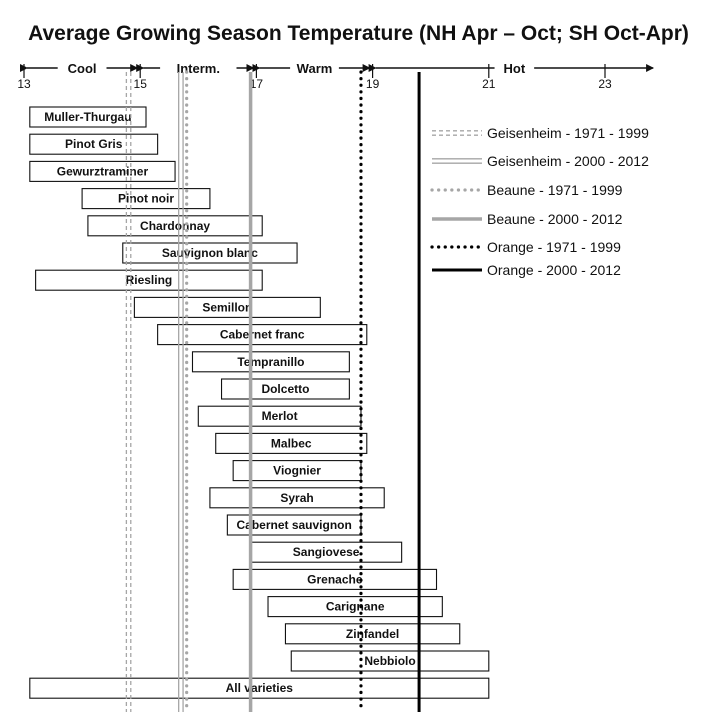 The image size is (717, 716). I want to click on legend-item-beaune-1971-1999: Beaune - 1971 - 1999, so click(526, 190).